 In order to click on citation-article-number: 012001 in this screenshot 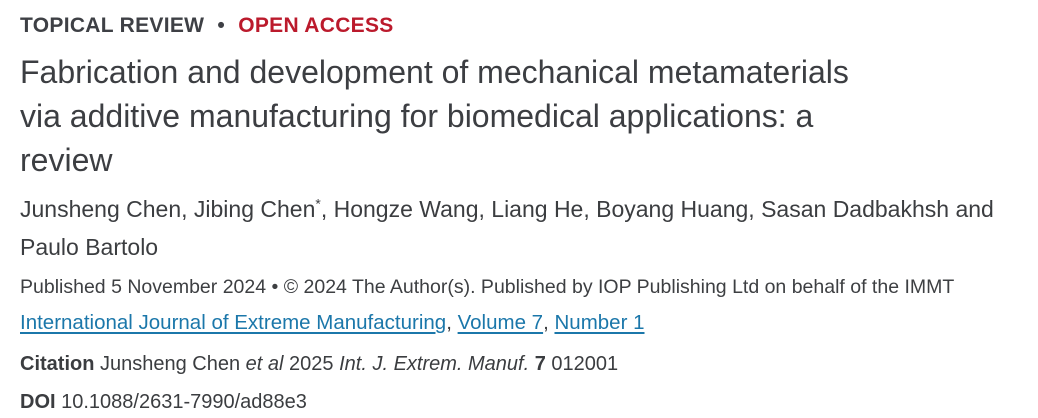, I will do `click(585, 364)`.